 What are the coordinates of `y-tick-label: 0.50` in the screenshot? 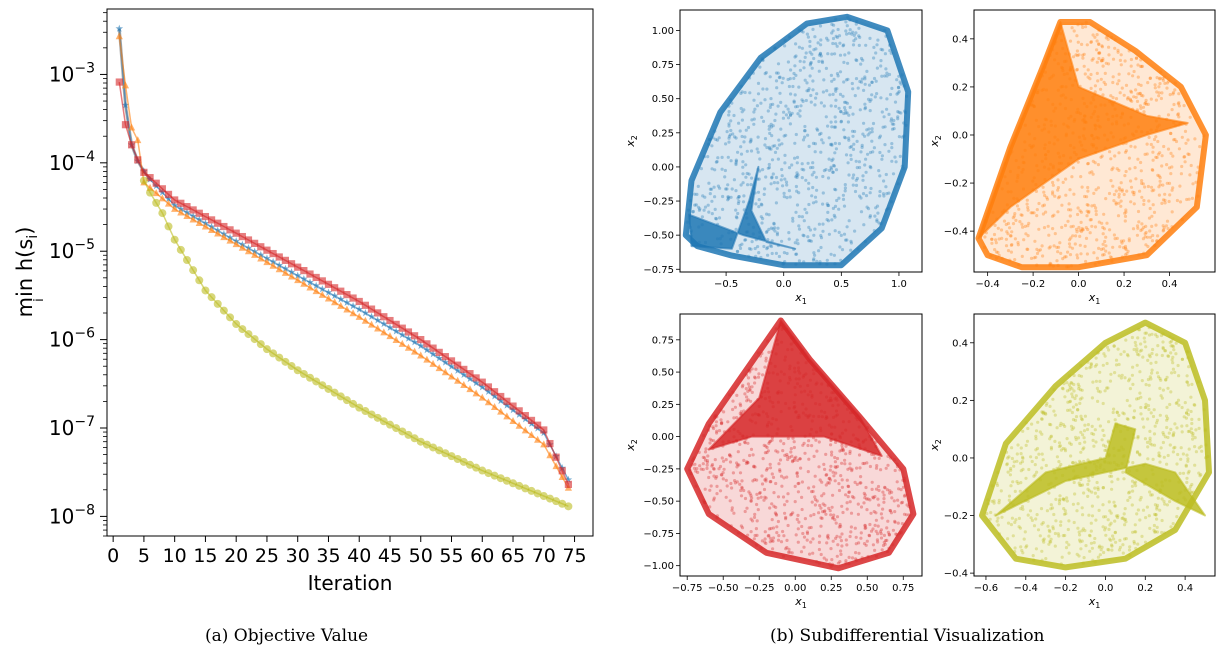 It's located at (663, 99).